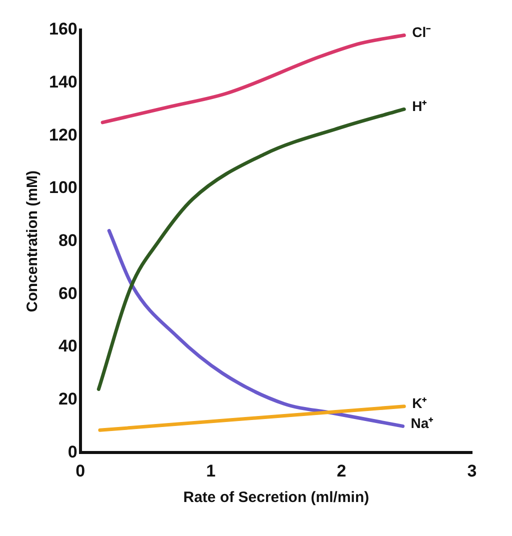 The image size is (512, 536). What do you see at coordinates (63, 134) in the screenshot?
I see `y-tick-label: 120` at bounding box center [63, 134].